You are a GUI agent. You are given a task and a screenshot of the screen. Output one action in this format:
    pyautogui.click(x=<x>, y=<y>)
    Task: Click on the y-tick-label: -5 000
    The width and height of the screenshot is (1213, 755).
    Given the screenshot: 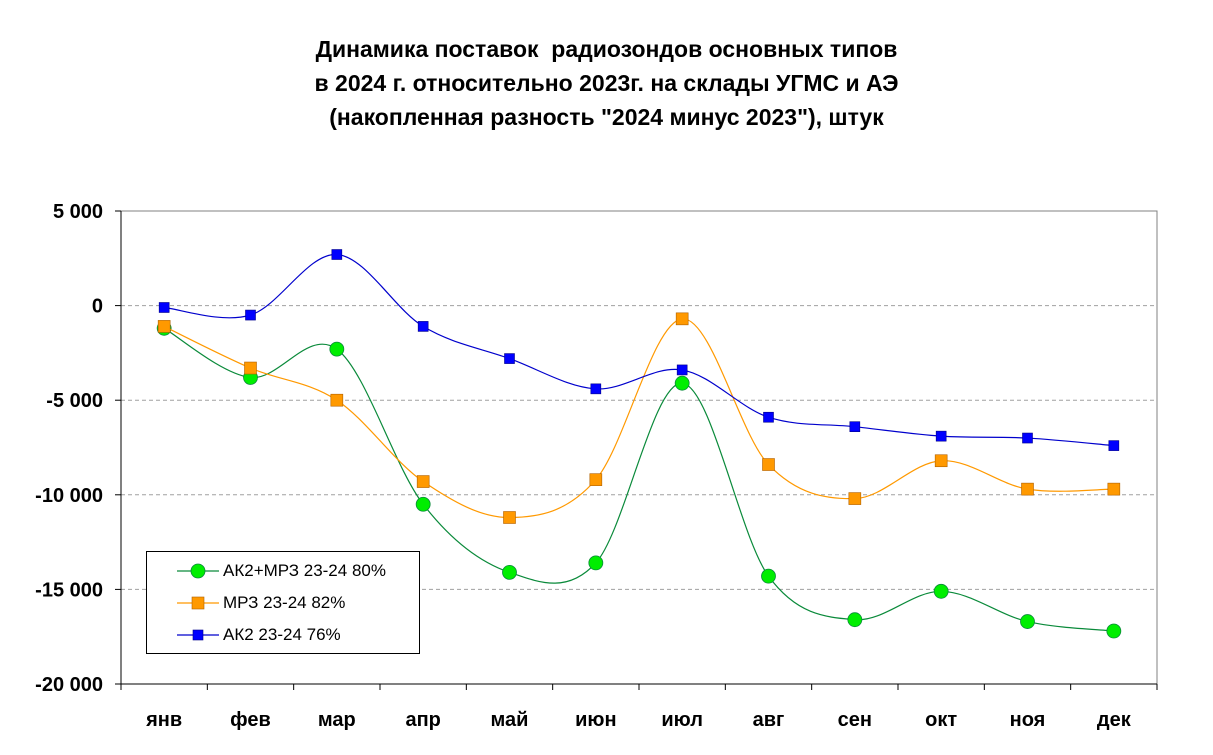 What is the action you would take?
    pyautogui.click(x=74, y=401)
    